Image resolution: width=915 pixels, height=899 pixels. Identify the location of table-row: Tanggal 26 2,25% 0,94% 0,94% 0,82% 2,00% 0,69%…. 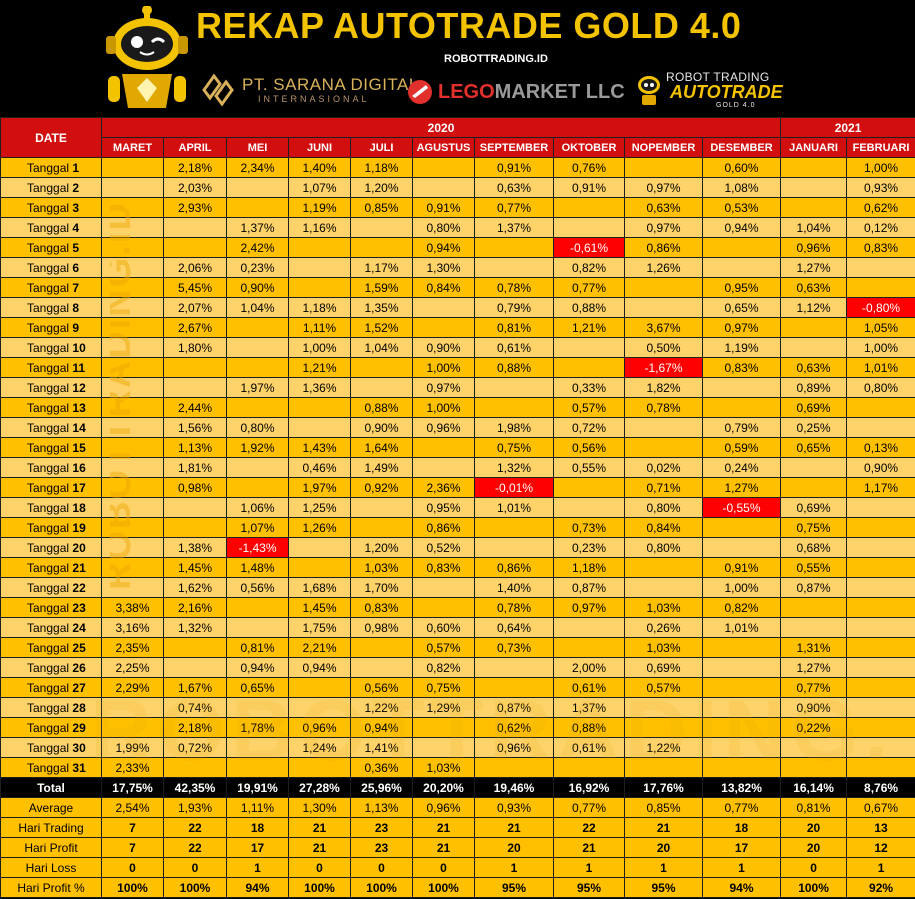
(457, 667).